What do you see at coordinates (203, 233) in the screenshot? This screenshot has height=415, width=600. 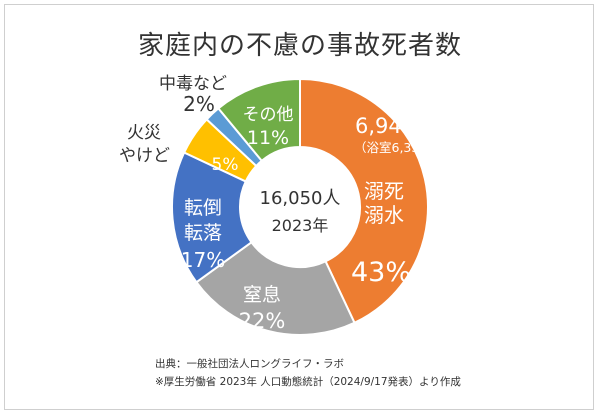 I see `label-falls-2: 転落` at bounding box center [203, 233].